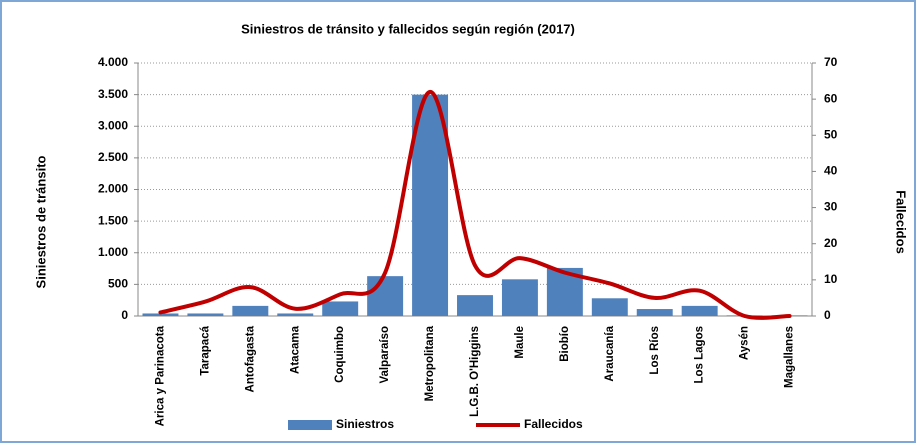  I want to click on y-tick-label: 500, so click(118, 284).